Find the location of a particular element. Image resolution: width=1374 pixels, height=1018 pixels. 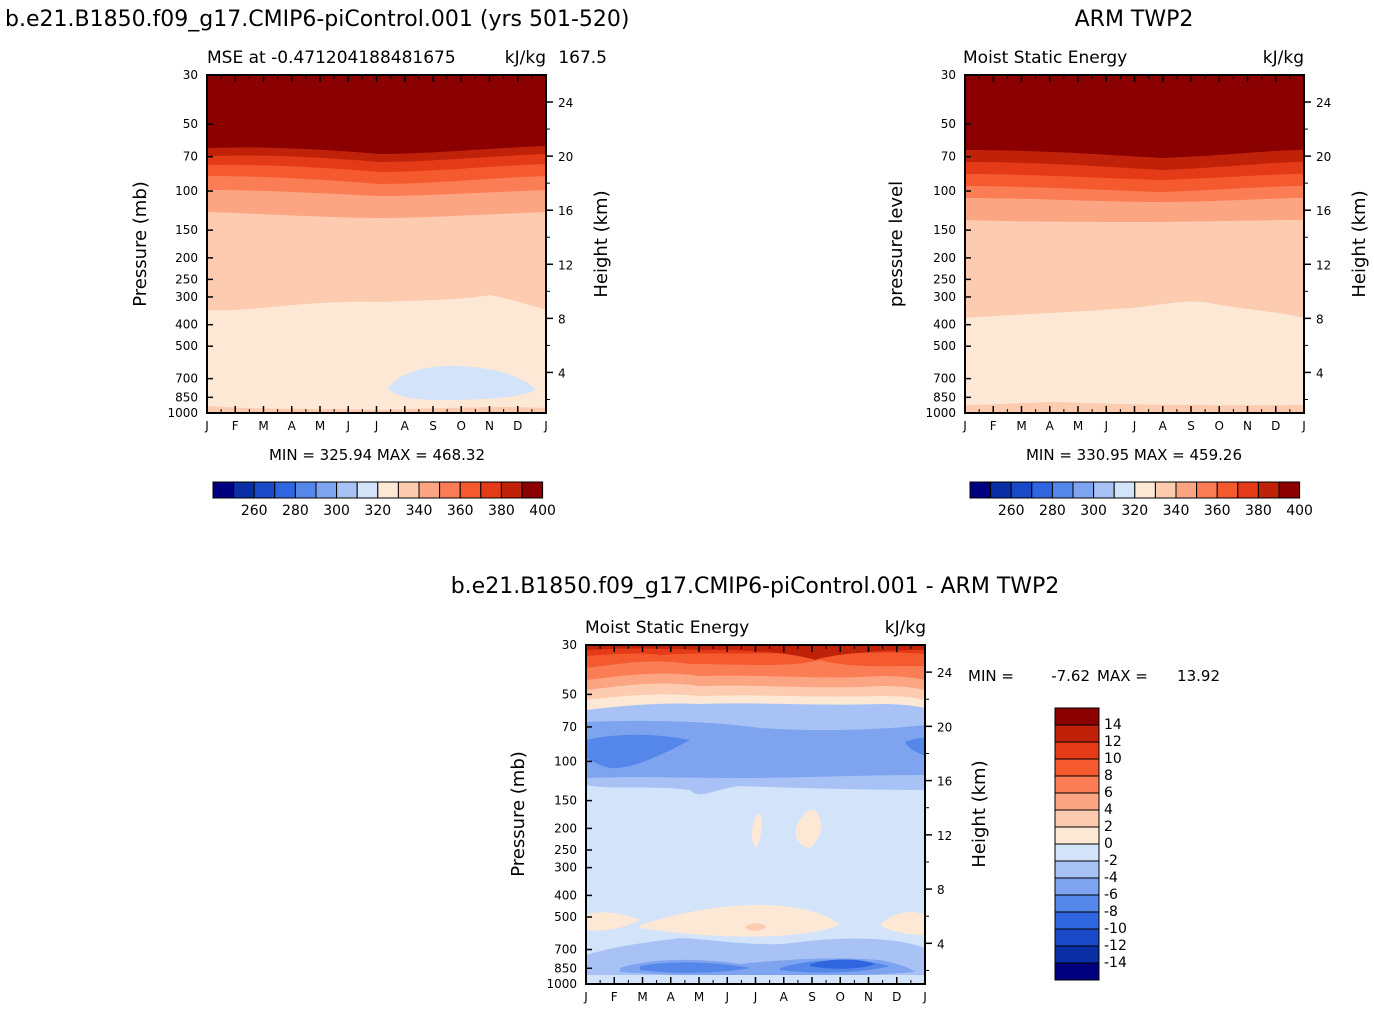

colorbar-label: -12 is located at coordinates (1115, 946).